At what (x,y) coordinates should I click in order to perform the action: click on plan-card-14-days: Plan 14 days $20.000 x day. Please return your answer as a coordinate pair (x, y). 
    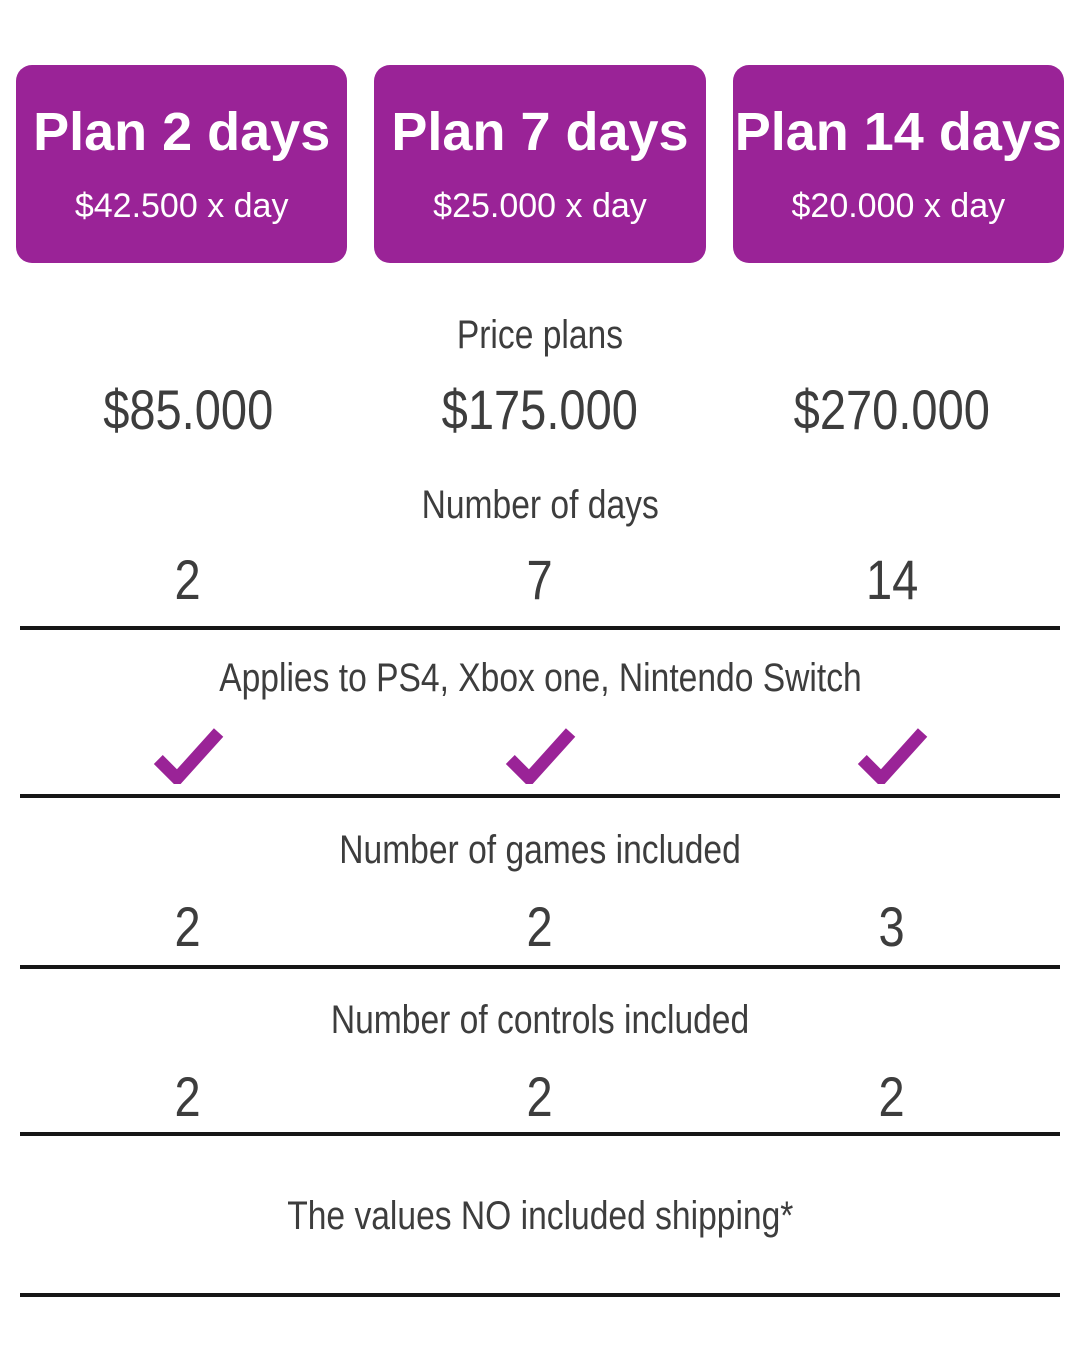
    Looking at the image, I should click on (898, 164).